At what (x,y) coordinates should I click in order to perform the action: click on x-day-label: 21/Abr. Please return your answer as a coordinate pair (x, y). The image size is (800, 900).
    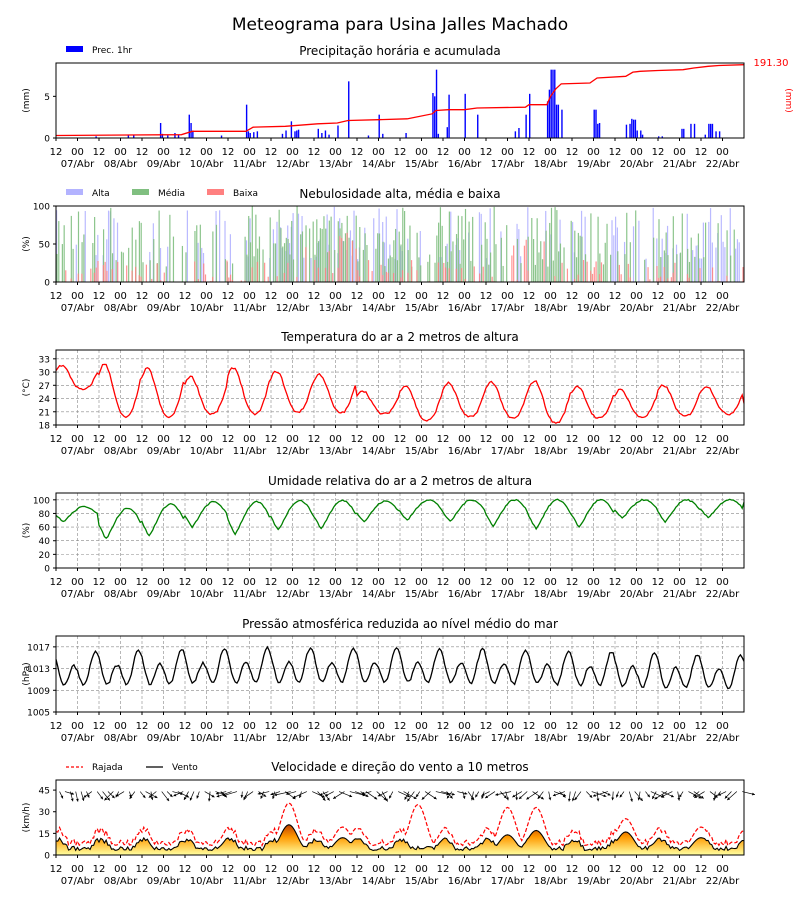
    Looking at the image, I should click on (680, 164).